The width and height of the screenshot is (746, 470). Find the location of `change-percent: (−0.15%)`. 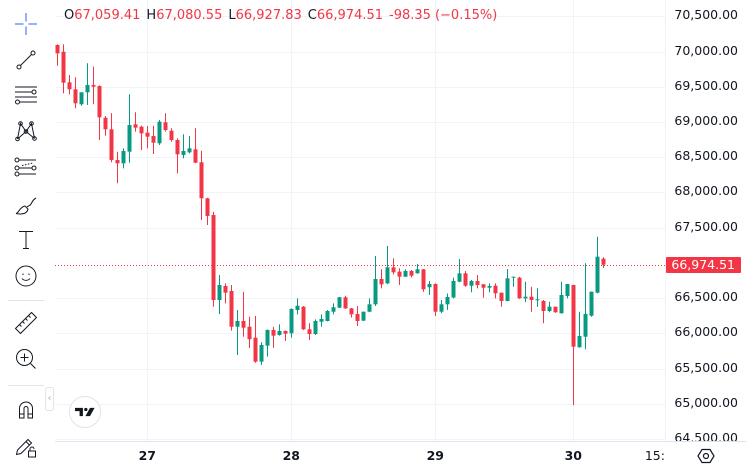

change-percent: (−0.15%) is located at coordinates (466, 15).